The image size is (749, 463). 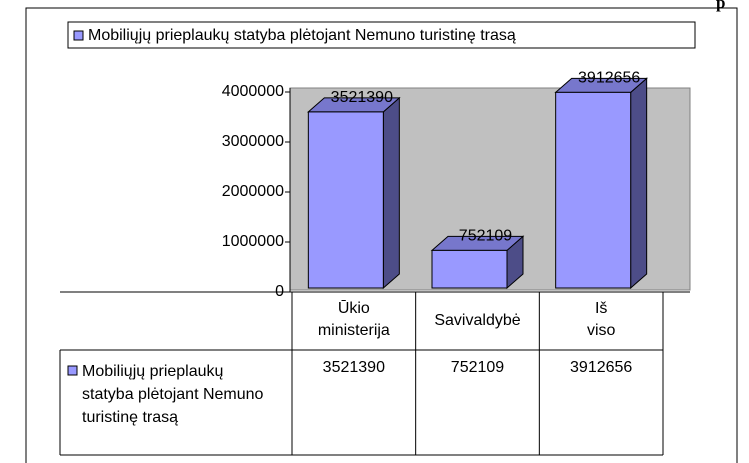 What do you see at coordinates (720, 6) in the screenshot?
I see `header-fragment: p` at bounding box center [720, 6].